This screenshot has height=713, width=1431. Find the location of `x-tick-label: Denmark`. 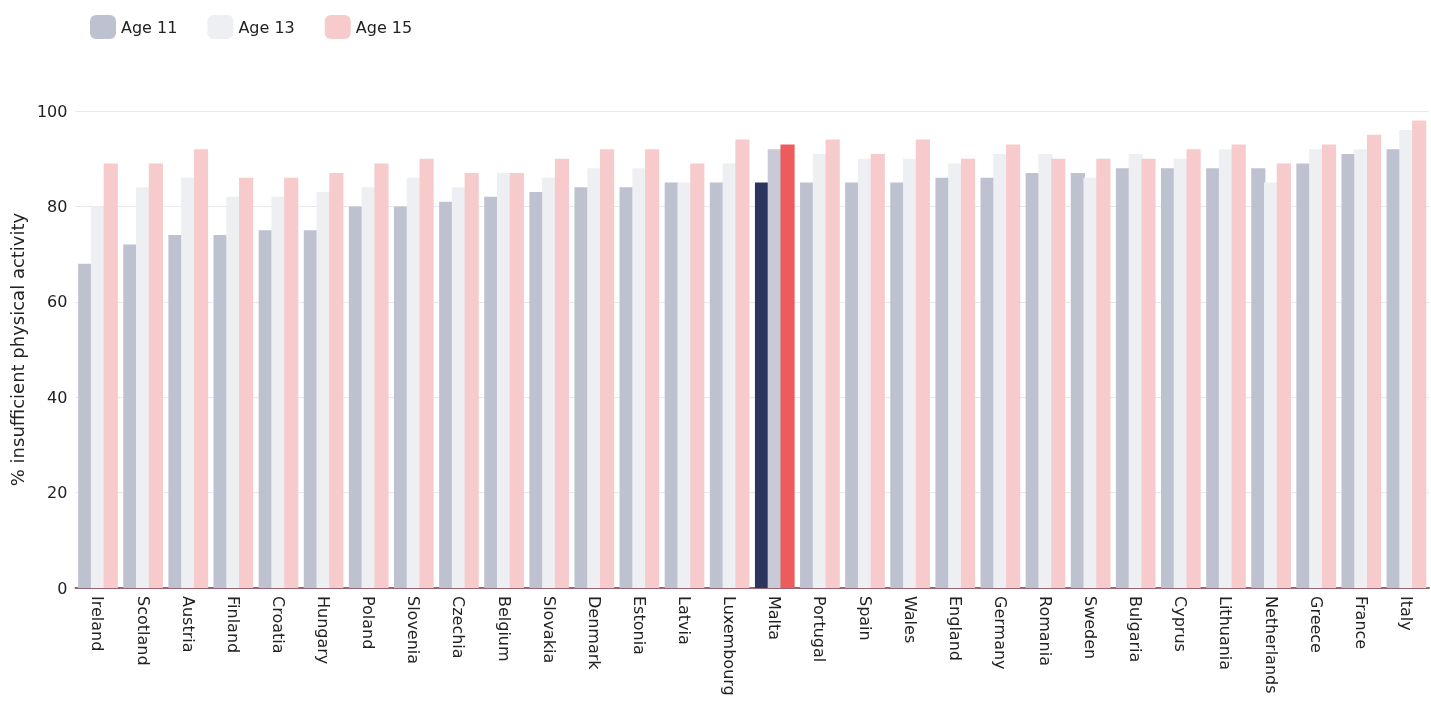

x-tick-label: Denmark is located at coordinates (594, 633).